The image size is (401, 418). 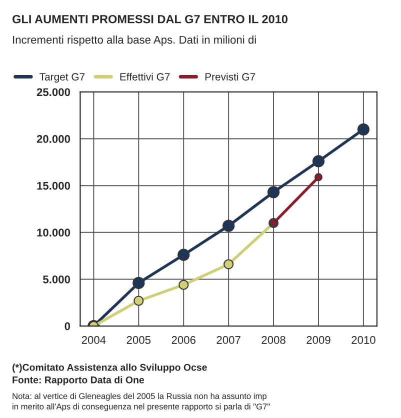 What do you see at coordinates (228, 340) in the screenshot?
I see `x-tick-label: 2007` at bounding box center [228, 340].